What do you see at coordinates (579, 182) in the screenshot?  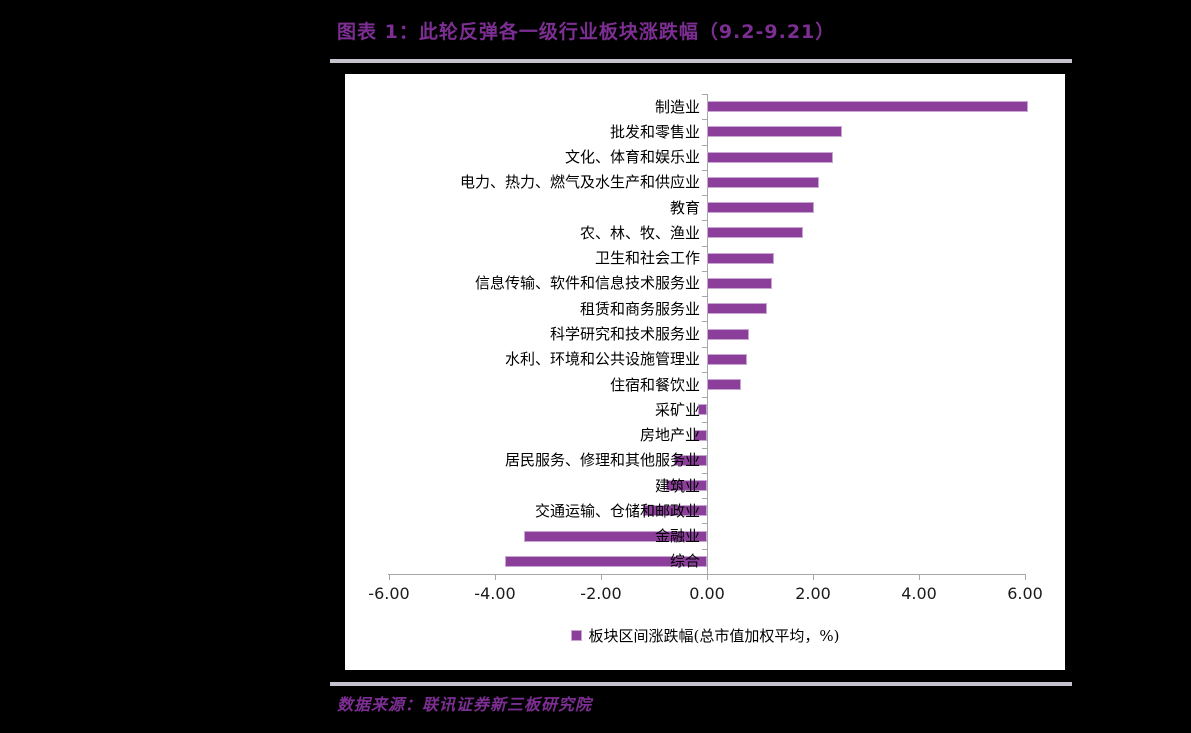 I see `category-label: 电力、热力、燃气及水生产和供应业` at bounding box center [579, 182].